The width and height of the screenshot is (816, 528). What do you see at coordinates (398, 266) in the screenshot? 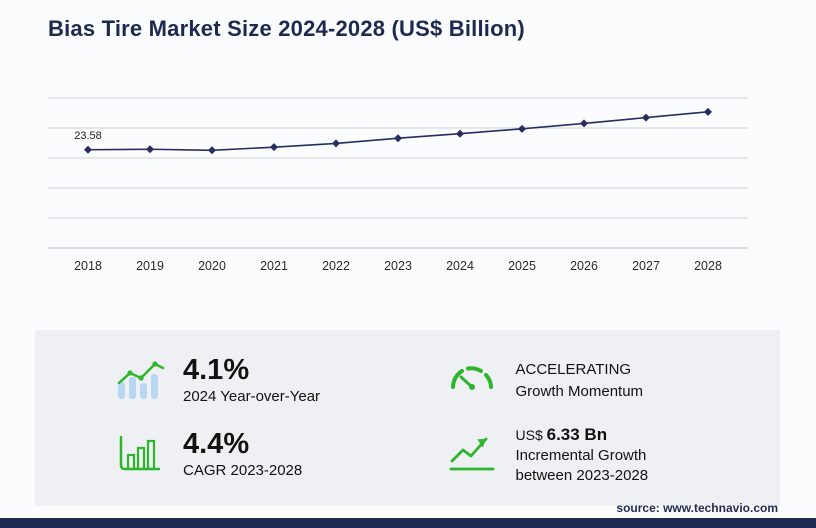
I see `svg-text: 2023` at bounding box center [398, 266].